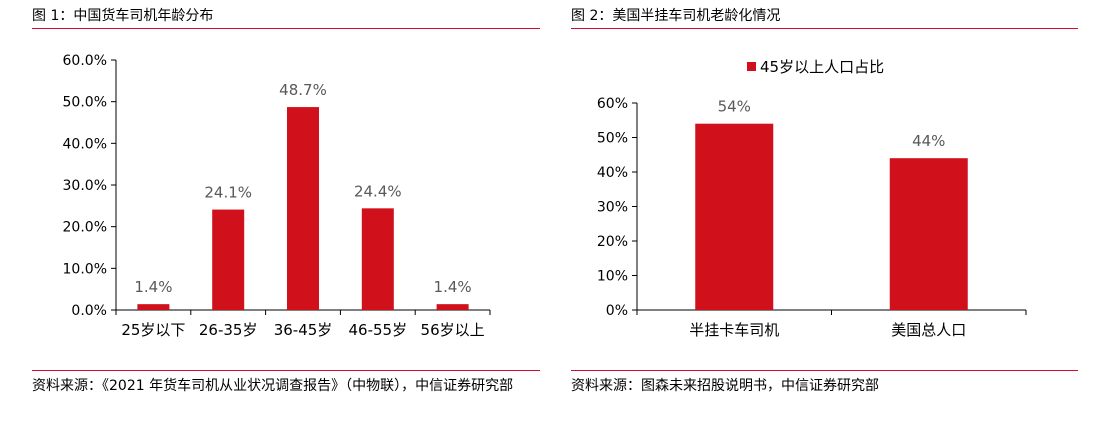 This screenshot has width=1093, height=447. Describe the element at coordinates (85, 103) in the screenshot. I see `y-tick-label: 50.0%` at that location.